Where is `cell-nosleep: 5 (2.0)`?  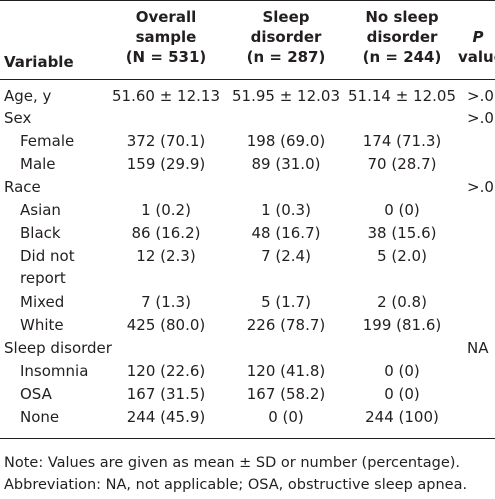
cell-nosleep: 5 (2.0) is located at coordinates (402, 256).